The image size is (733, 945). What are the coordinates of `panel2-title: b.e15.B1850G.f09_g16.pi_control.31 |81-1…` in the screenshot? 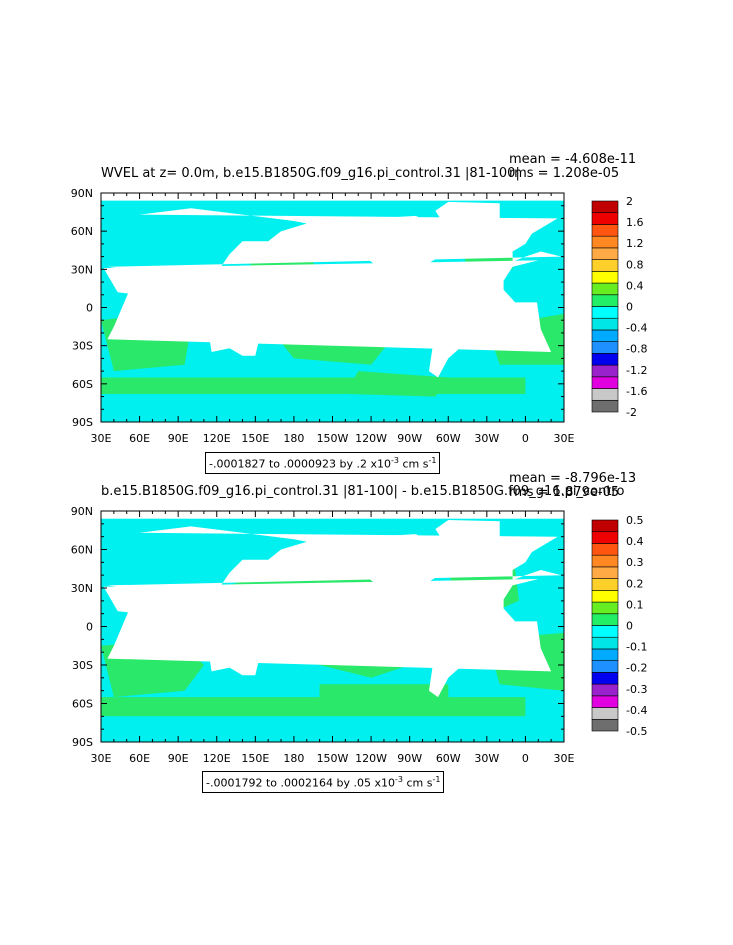 It's located at (363, 491).